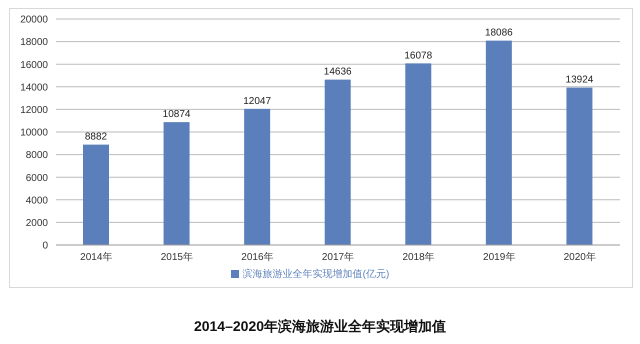 The width and height of the screenshot is (640, 344). Describe the element at coordinates (176, 114) in the screenshot. I see `data-label: 10874` at that location.